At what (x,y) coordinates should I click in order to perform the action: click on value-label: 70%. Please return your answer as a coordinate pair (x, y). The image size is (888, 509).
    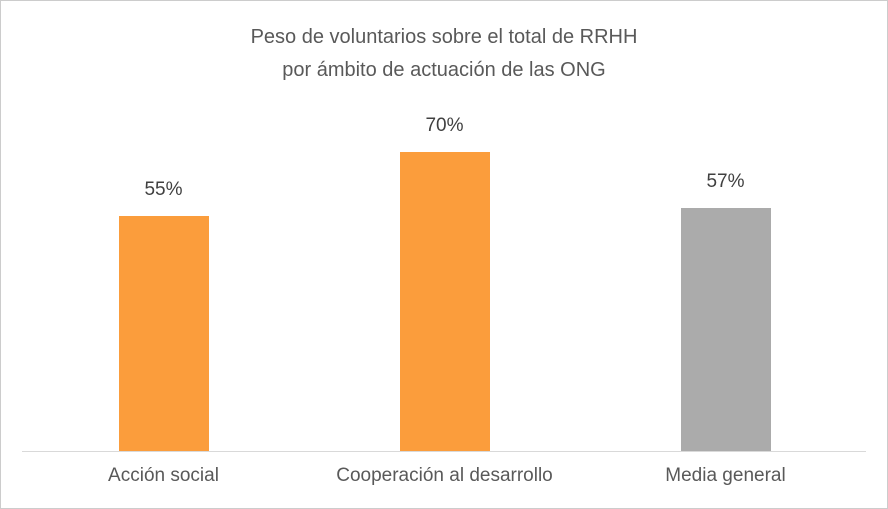
    Looking at the image, I should click on (444, 125).